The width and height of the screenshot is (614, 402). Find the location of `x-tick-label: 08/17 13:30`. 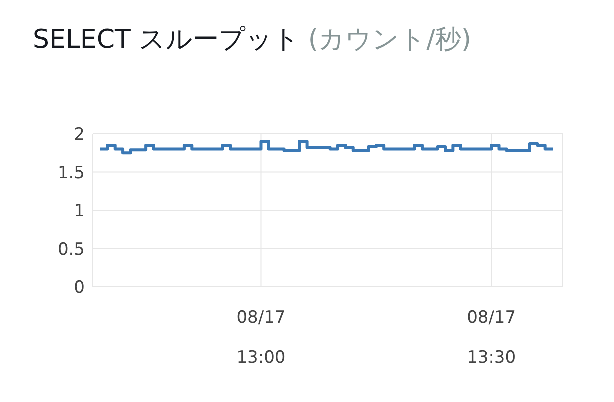

x-tick-label: 08/17 13:30 is located at coordinates (491, 338).